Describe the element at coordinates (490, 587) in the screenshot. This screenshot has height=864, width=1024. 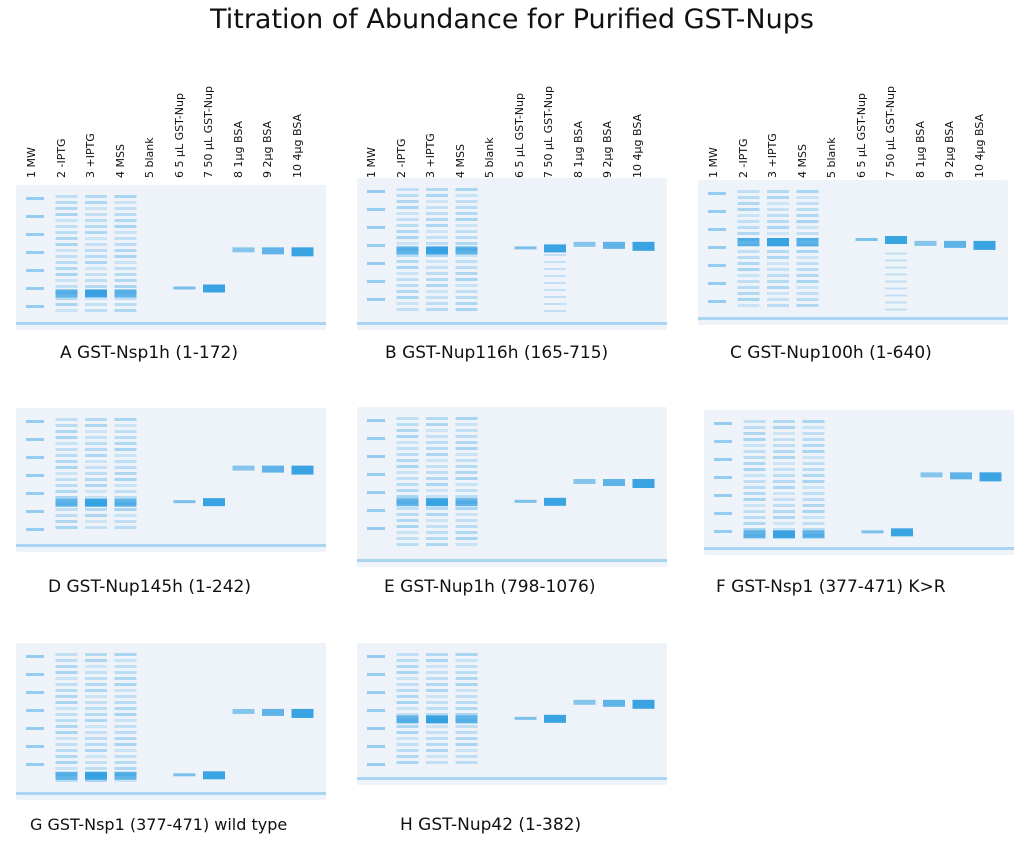
I see `caption-panel-e: E GST-Nup1h (798-1076)` at that location.